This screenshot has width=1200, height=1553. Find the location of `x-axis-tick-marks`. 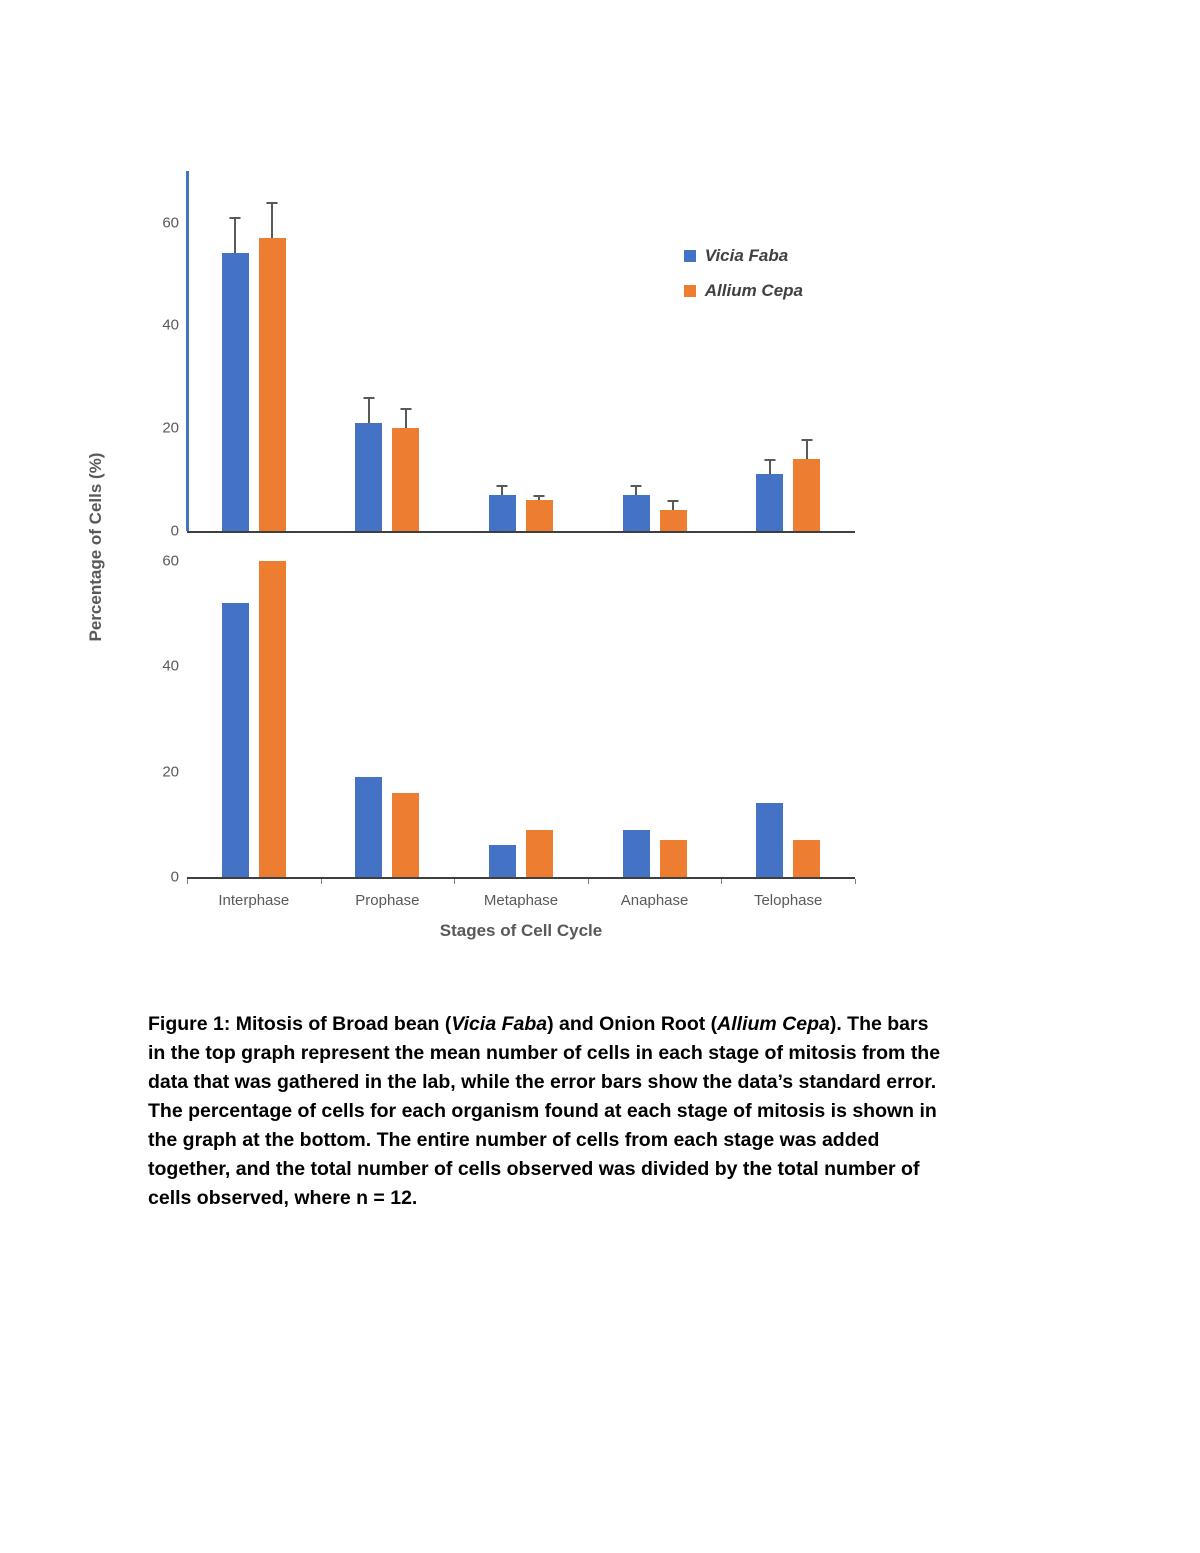

x-axis-tick-marks is located at coordinates (521, 881).